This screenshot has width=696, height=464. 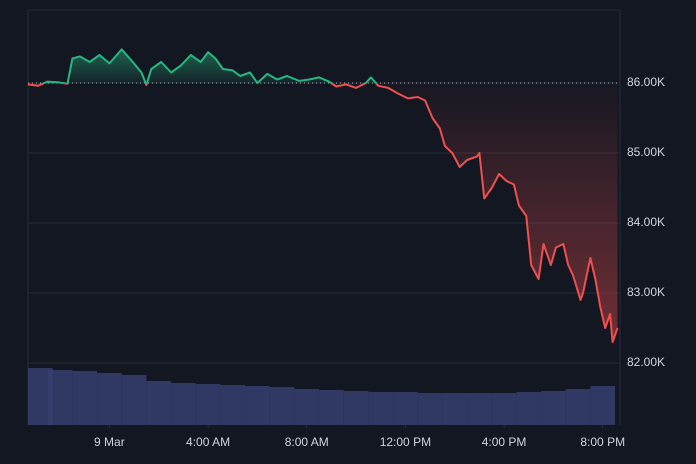 What do you see at coordinates (109, 442) in the screenshot?
I see `x-tick-label: 9 Mar` at bounding box center [109, 442].